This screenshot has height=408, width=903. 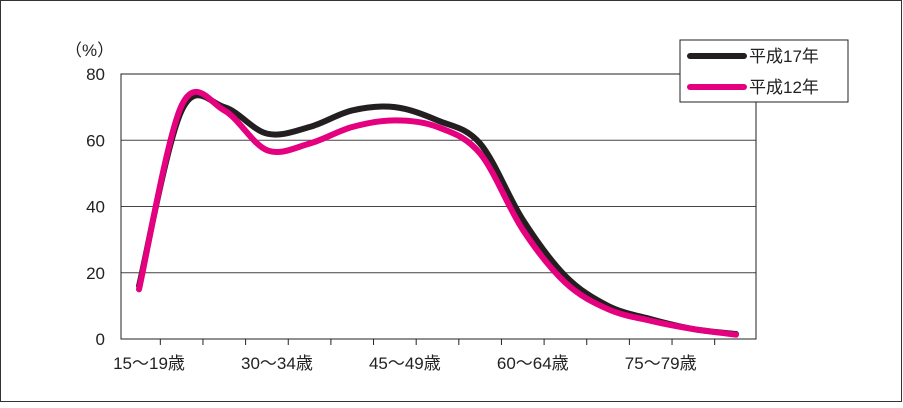 I want to click on legend-label-heisei12: 平成12年, so click(x=784, y=87).